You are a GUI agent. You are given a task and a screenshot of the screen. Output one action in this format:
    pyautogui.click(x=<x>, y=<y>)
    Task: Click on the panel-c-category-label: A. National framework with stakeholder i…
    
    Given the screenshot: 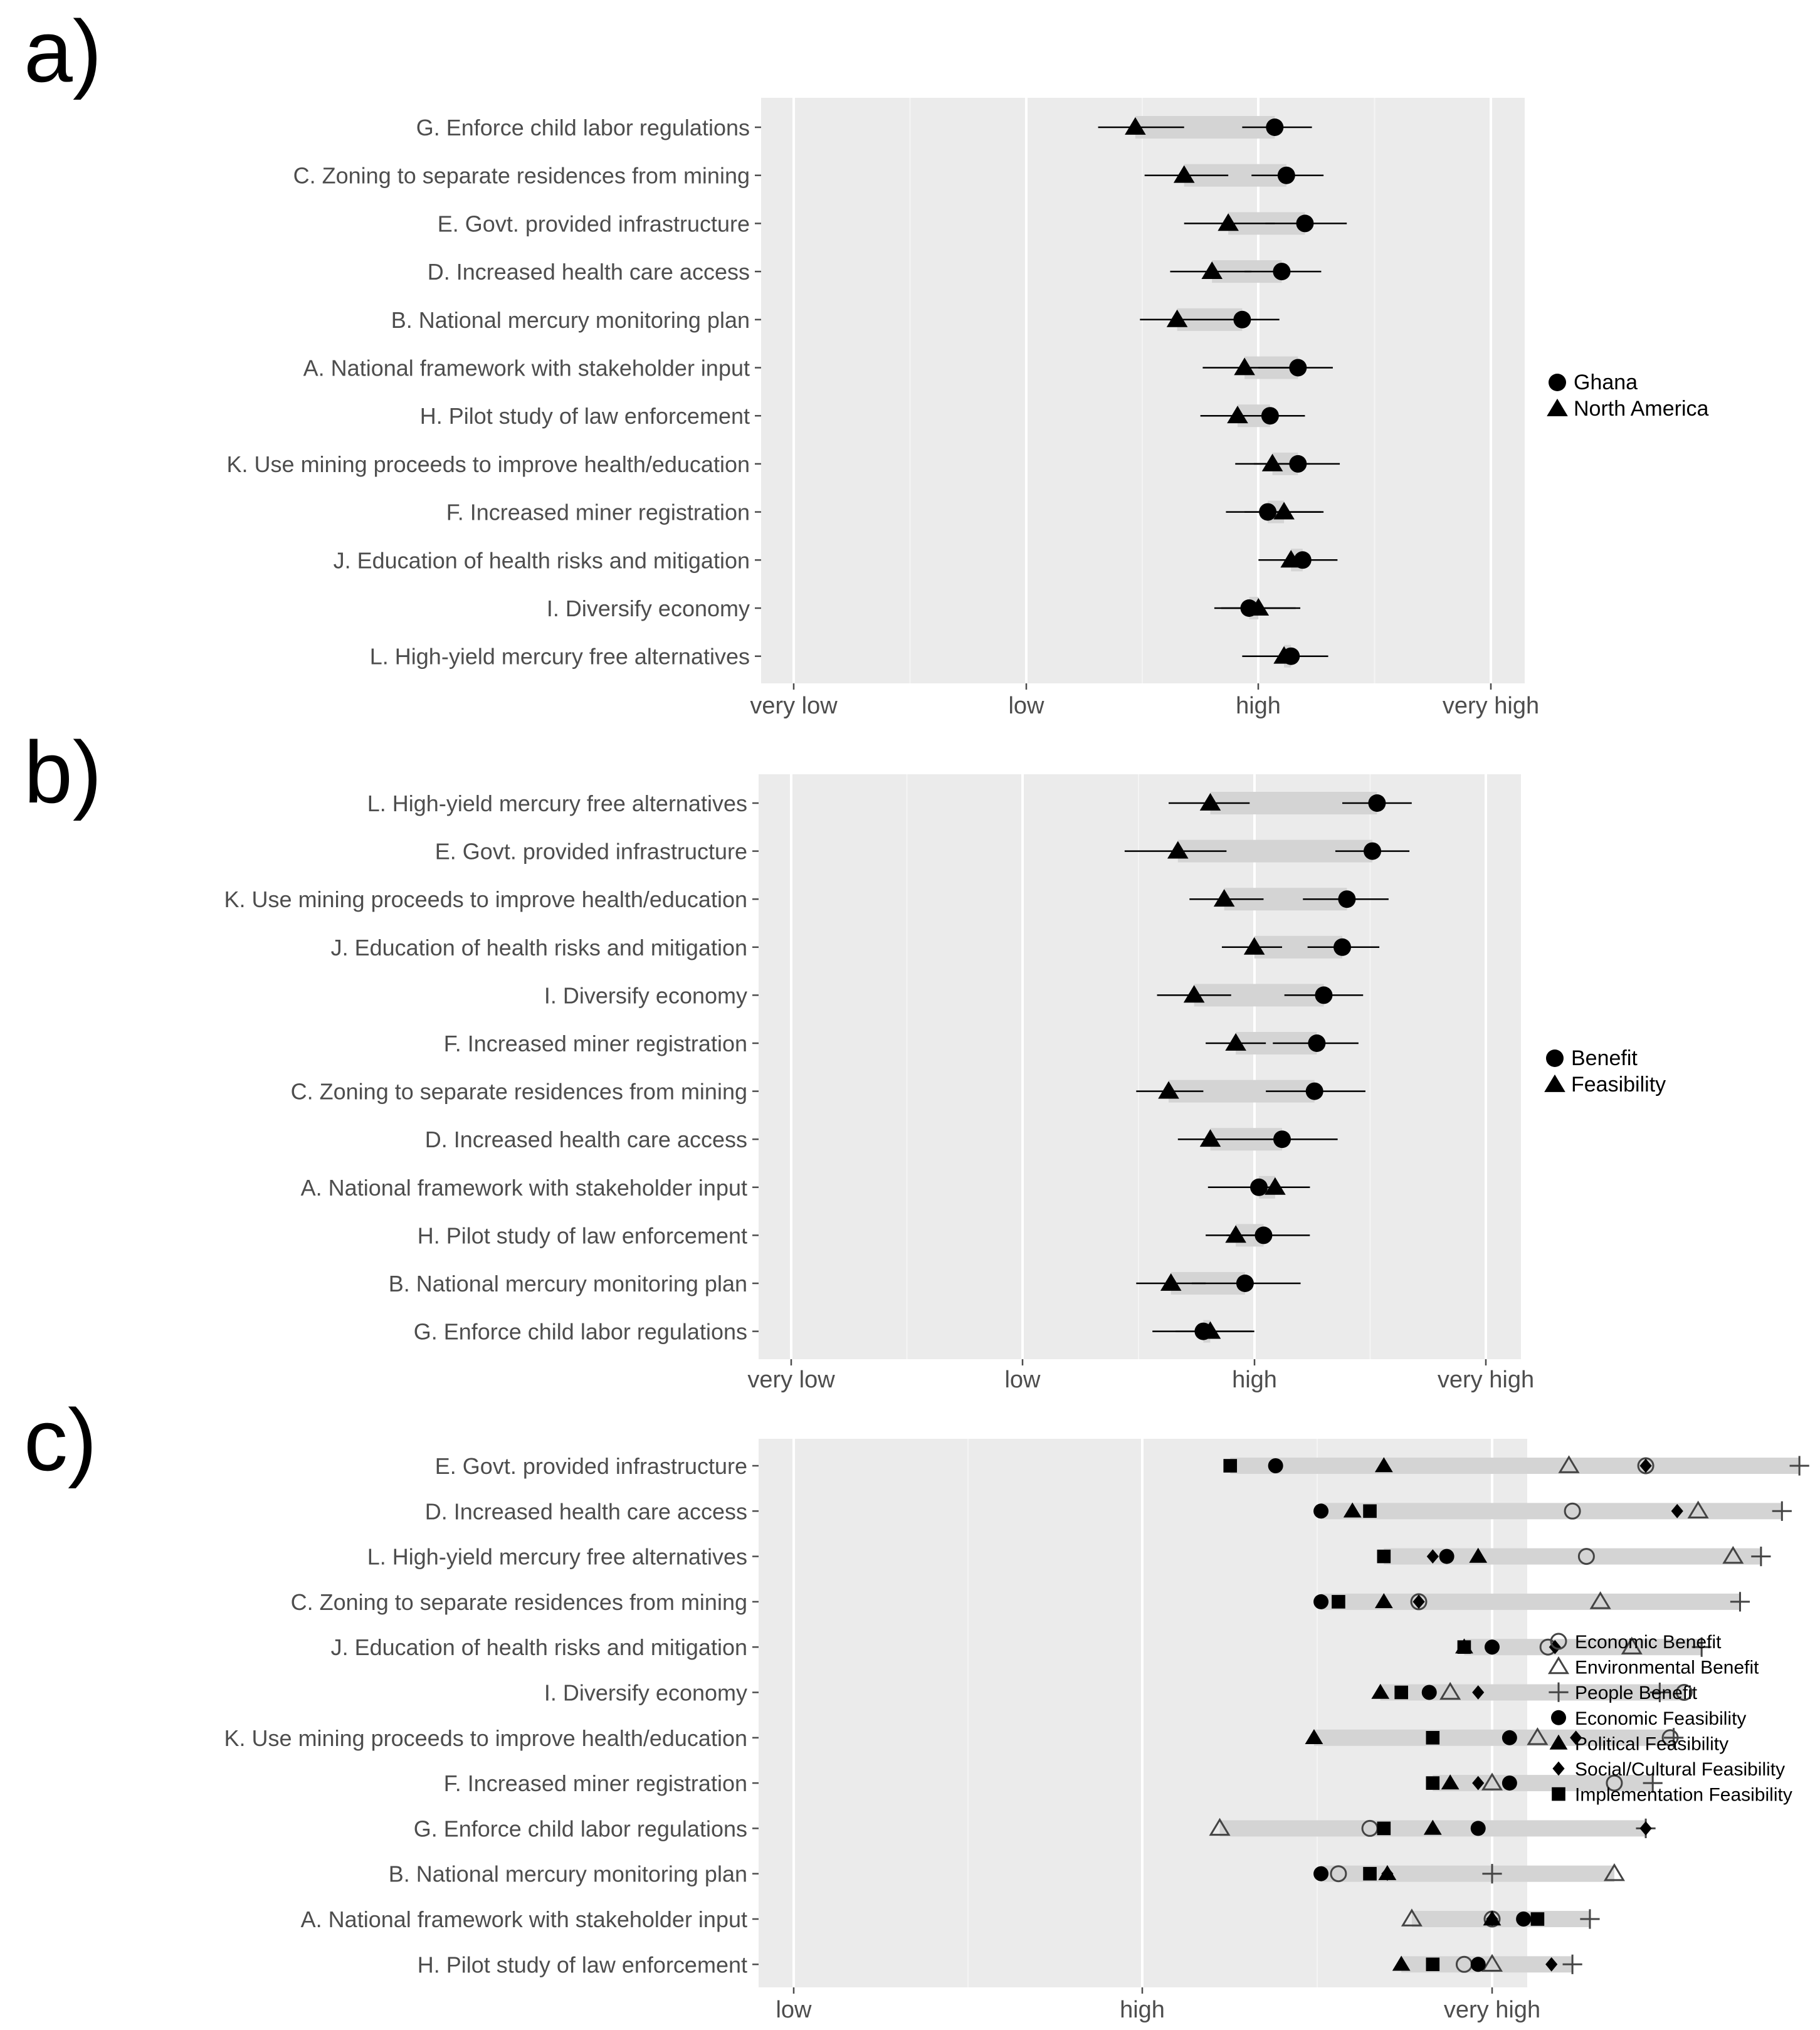 What is the action you would take?
    pyautogui.click(x=524, y=1919)
    